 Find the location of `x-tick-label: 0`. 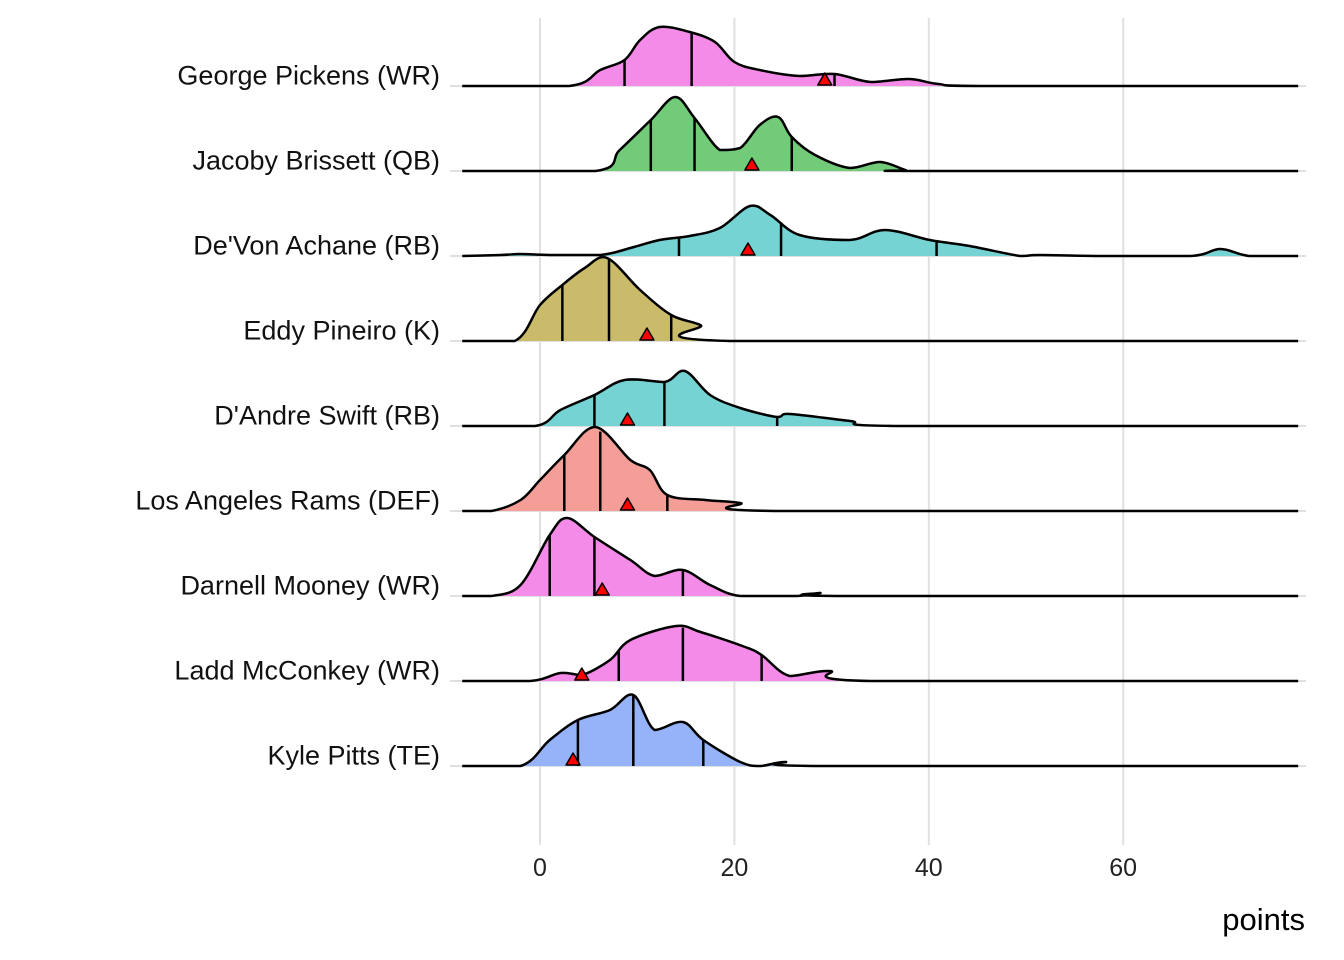

x-tick-label: 0 is located at coordinates (540, 868).